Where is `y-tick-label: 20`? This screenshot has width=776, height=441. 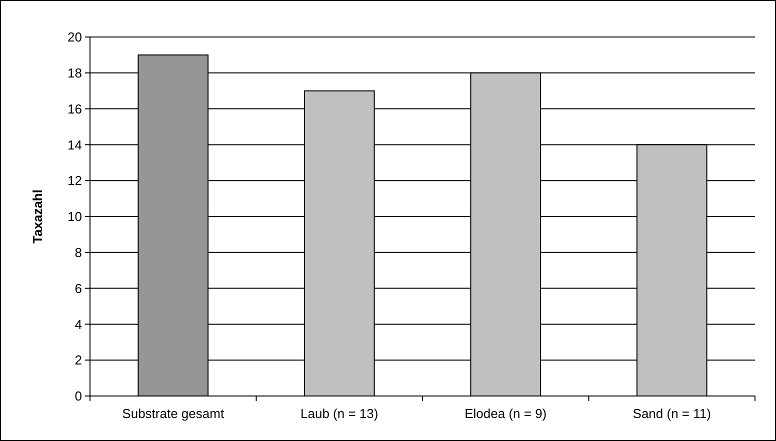
y-tick-label: 20 is located at coordinates (75, 37).